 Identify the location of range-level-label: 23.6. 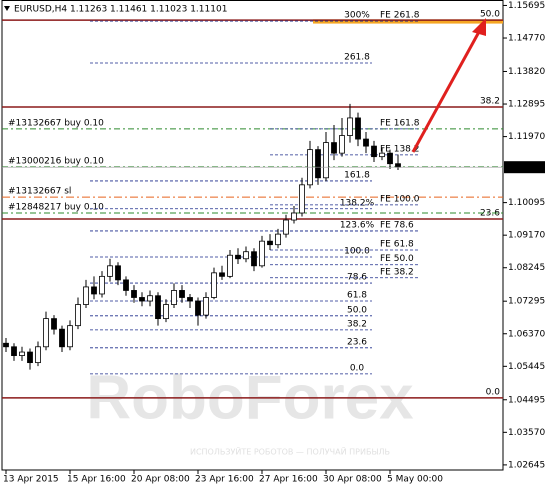
(490, 213).